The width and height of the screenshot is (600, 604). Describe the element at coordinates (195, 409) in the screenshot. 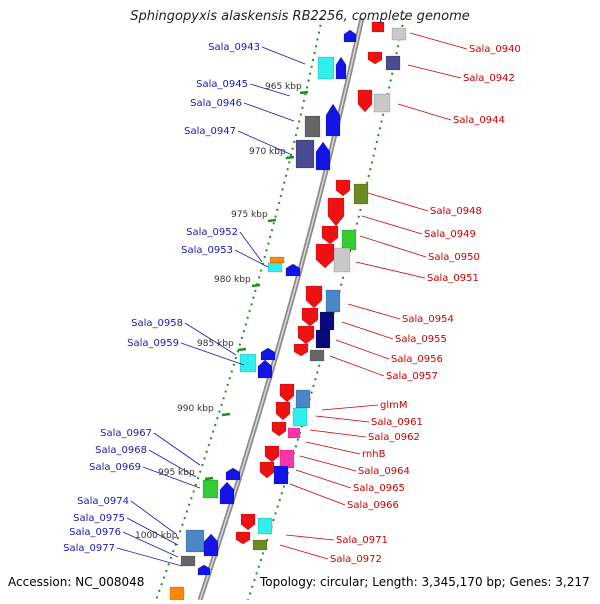

I see `kbp-label: 990 kbp` at that location.